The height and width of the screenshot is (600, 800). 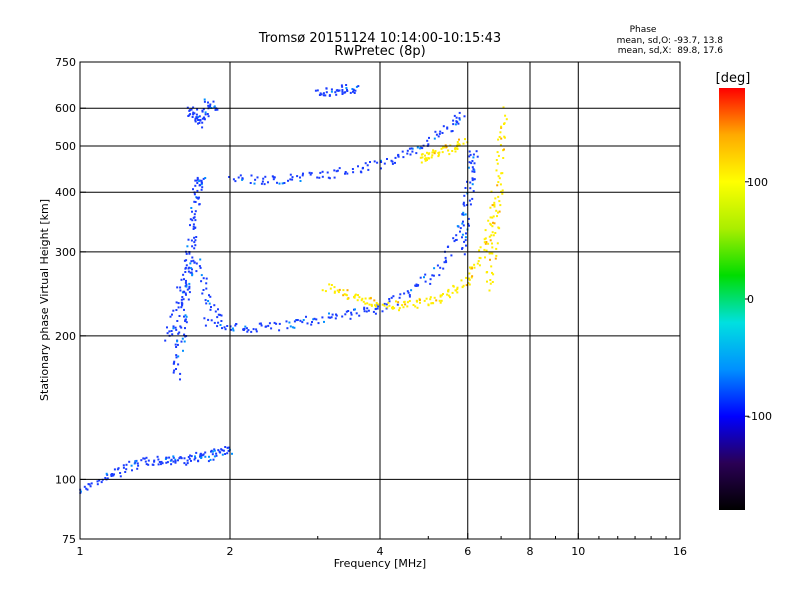 I want to click on x-tick-label: 6, so click(x=467, y=551).